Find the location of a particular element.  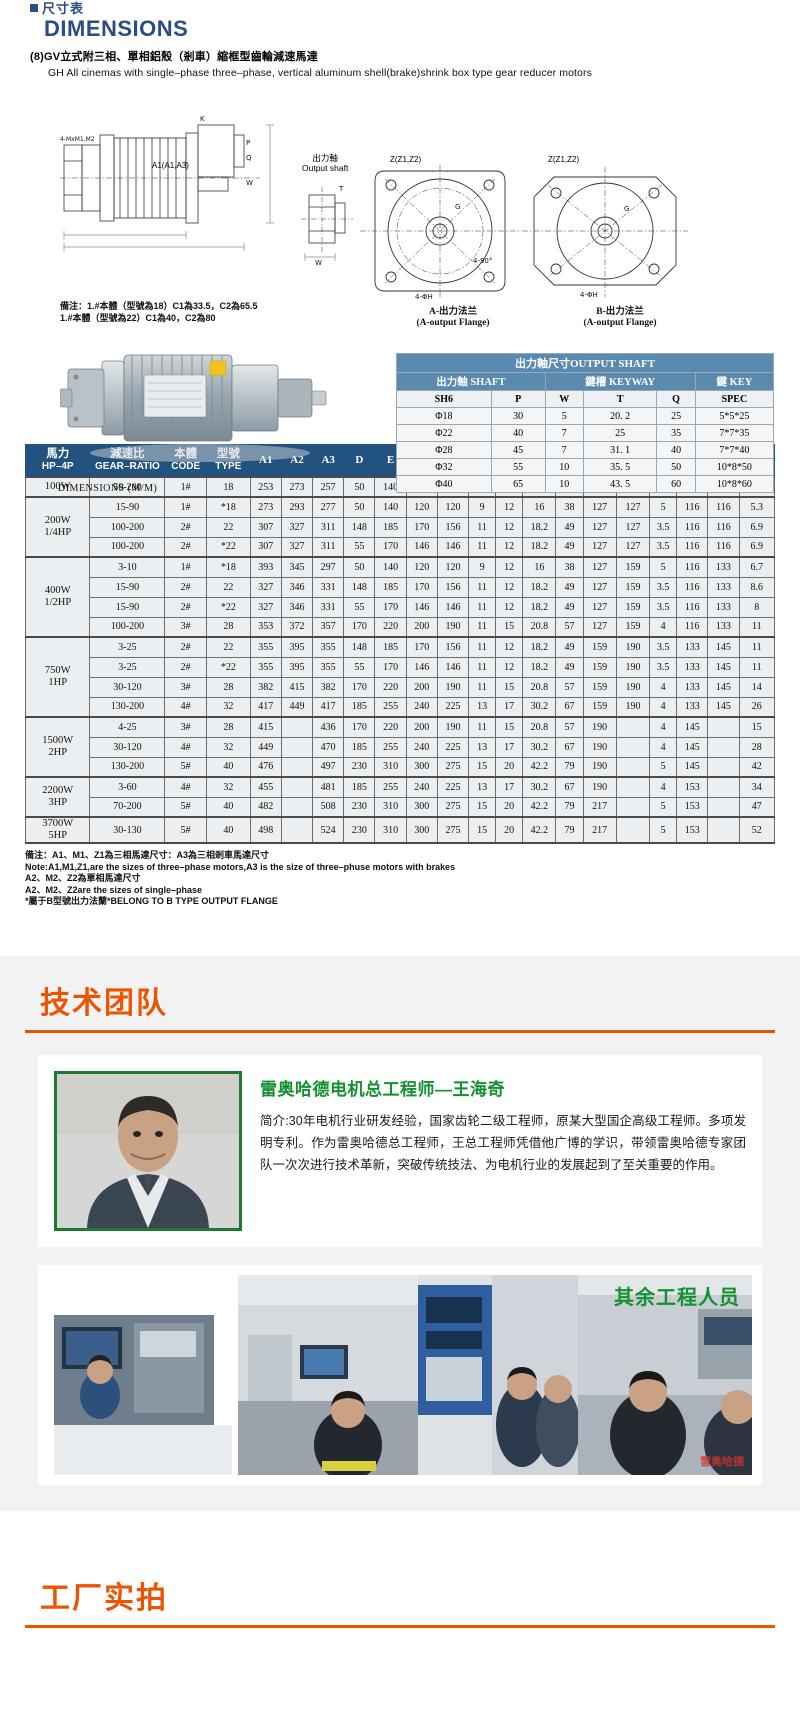

spec-cell: 42.2 is located at coordinates (539, 830).